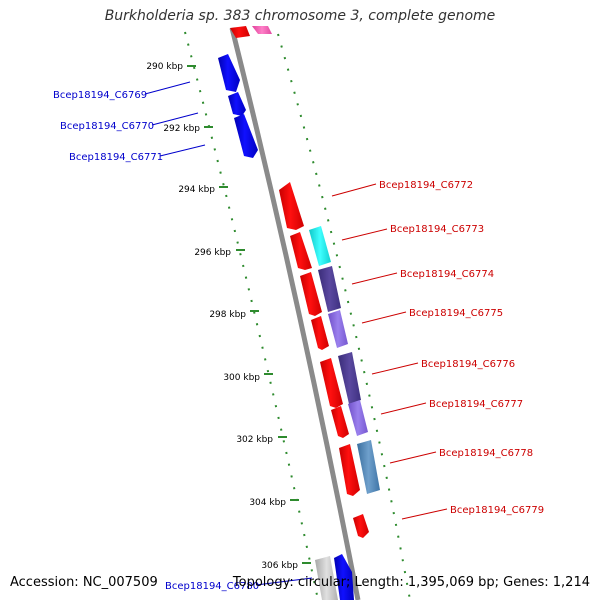  What do you see at coordinates (301, 251) in the screenshot?
I see `gene-arrow-c6773` at bounding box center [301, 251].